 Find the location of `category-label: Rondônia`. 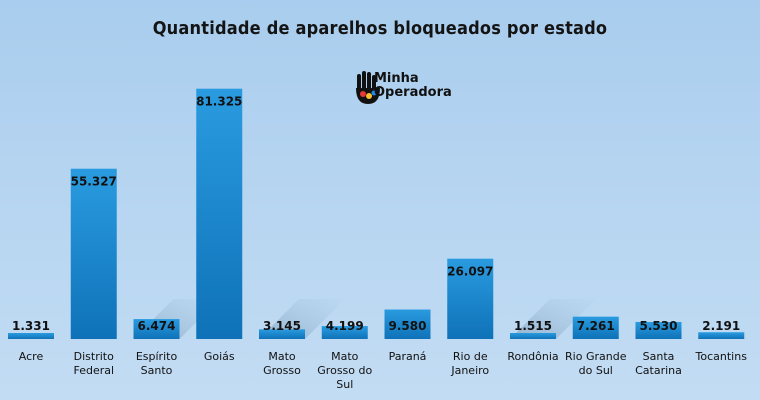

category-label: Rondônia is located at coordinates (532, 356).